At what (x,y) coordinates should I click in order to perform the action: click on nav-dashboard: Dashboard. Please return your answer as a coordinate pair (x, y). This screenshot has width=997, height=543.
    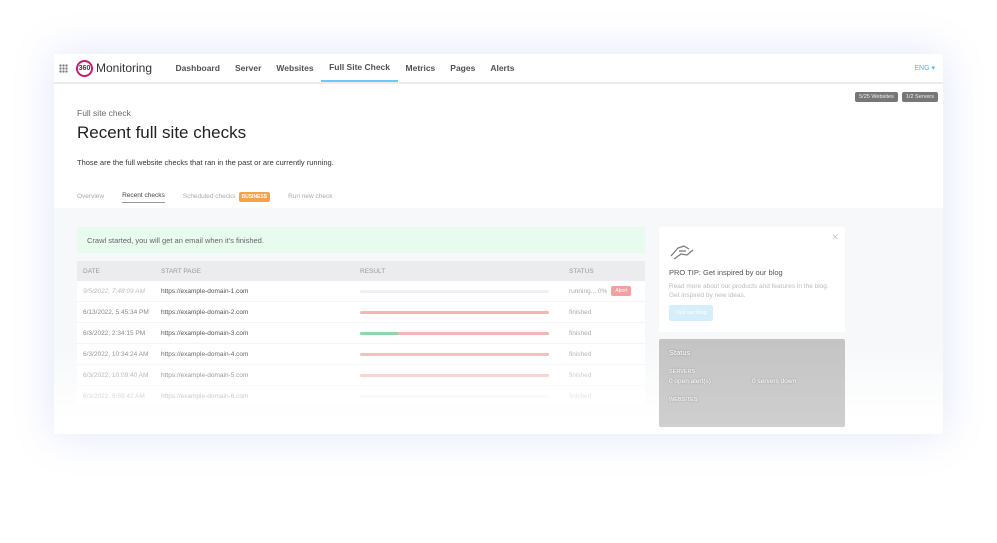
    Looking at the image, I should click on (197, 68).